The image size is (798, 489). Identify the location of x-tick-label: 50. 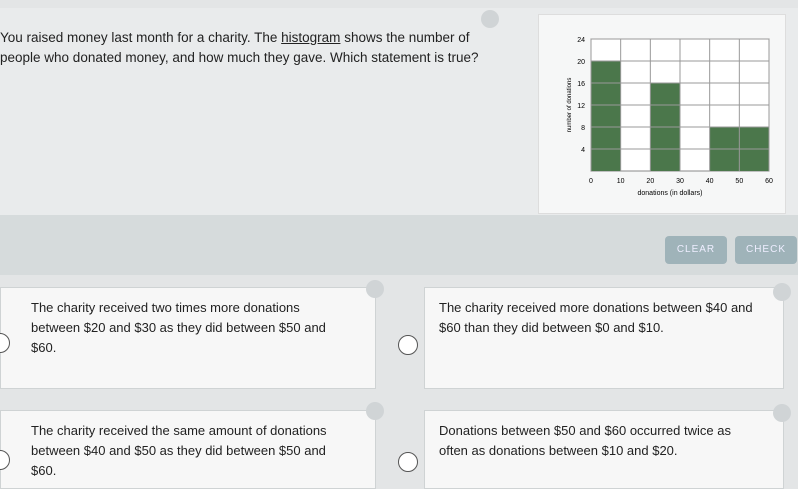
(739, 181).